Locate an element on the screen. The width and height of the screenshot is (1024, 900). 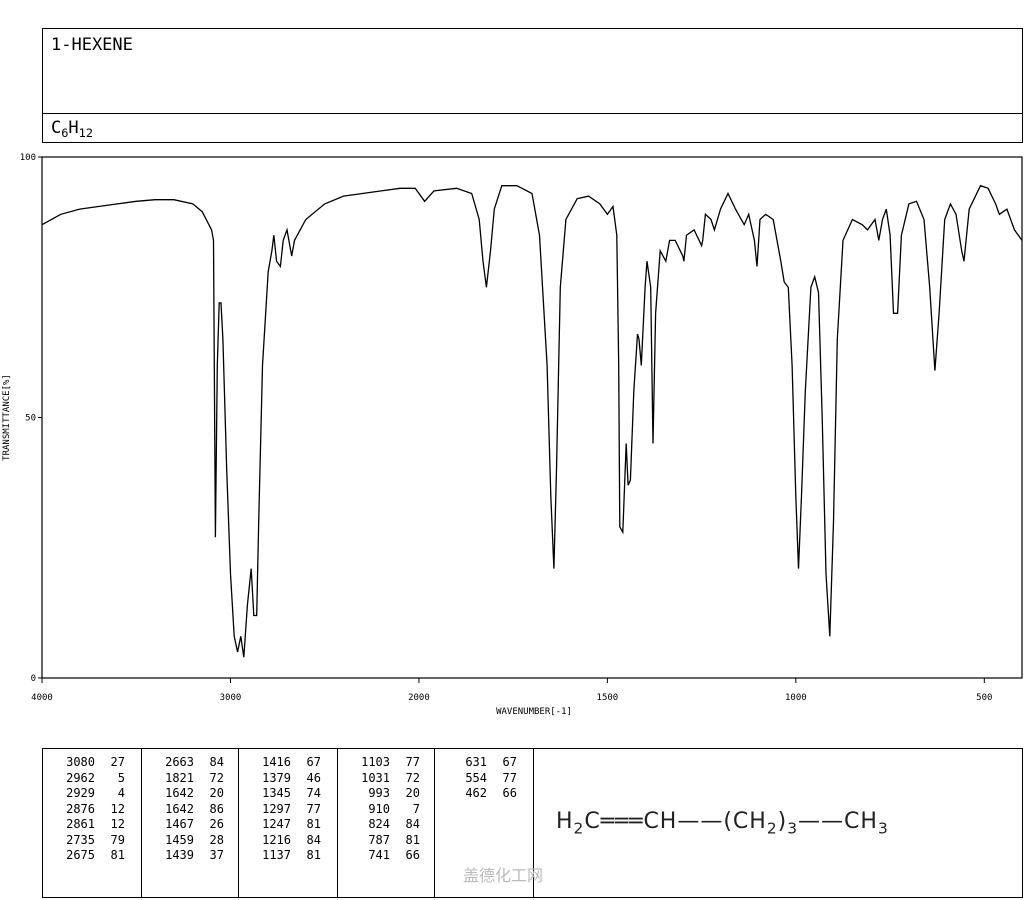
peak-transmittance: 46 is located at coordinates (313, 777).